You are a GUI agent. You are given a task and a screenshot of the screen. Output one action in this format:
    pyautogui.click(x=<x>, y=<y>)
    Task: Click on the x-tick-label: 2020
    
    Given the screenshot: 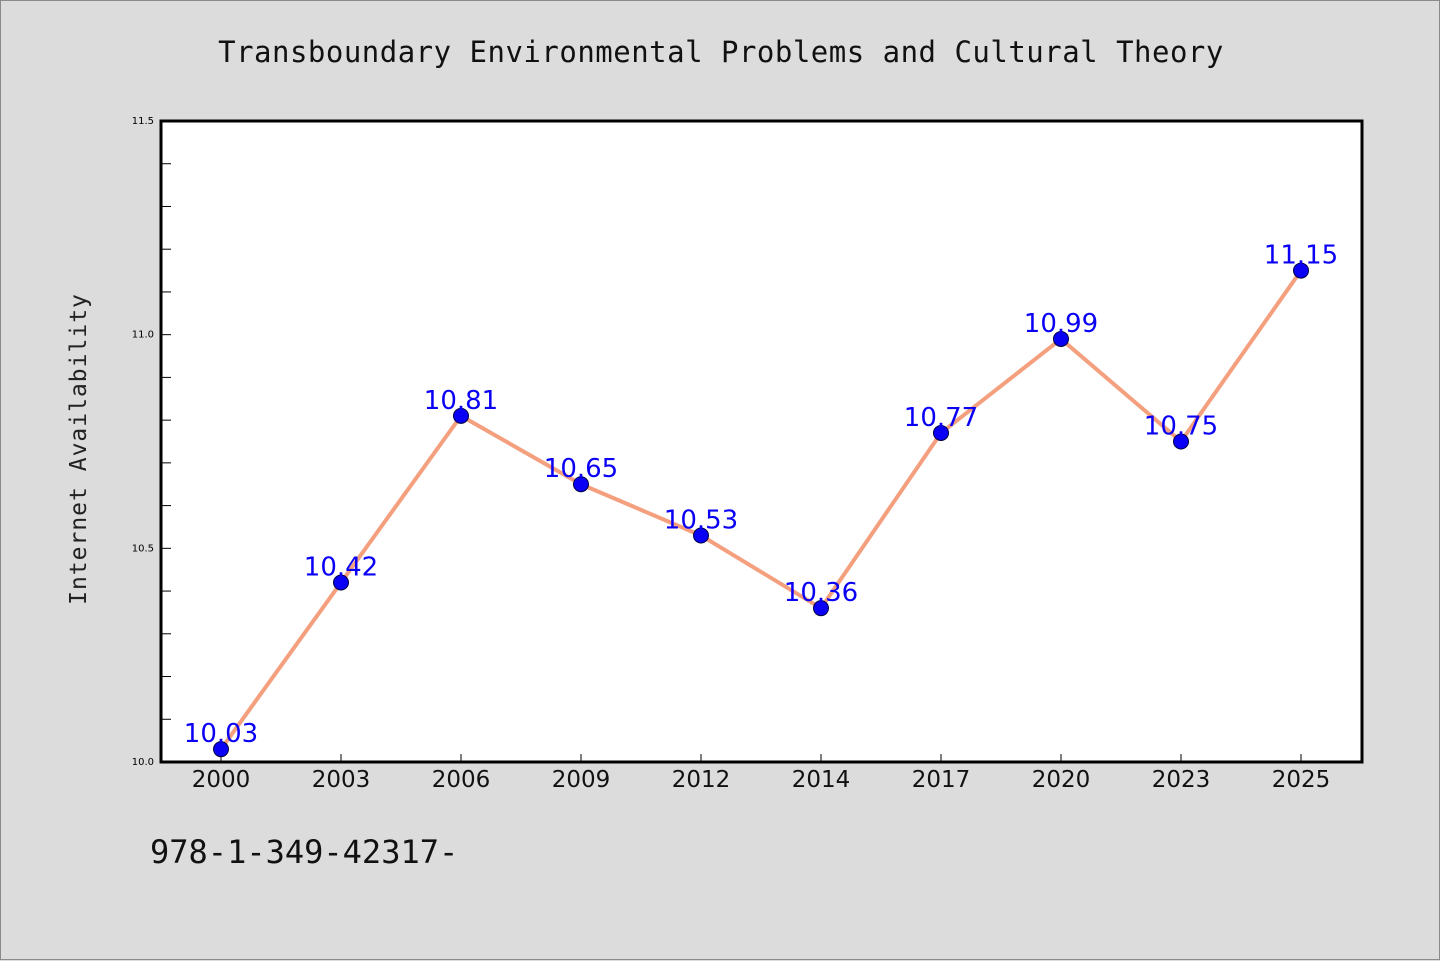 What is the action you would take?
    pyautogui.click(x=1061, y=780)
    